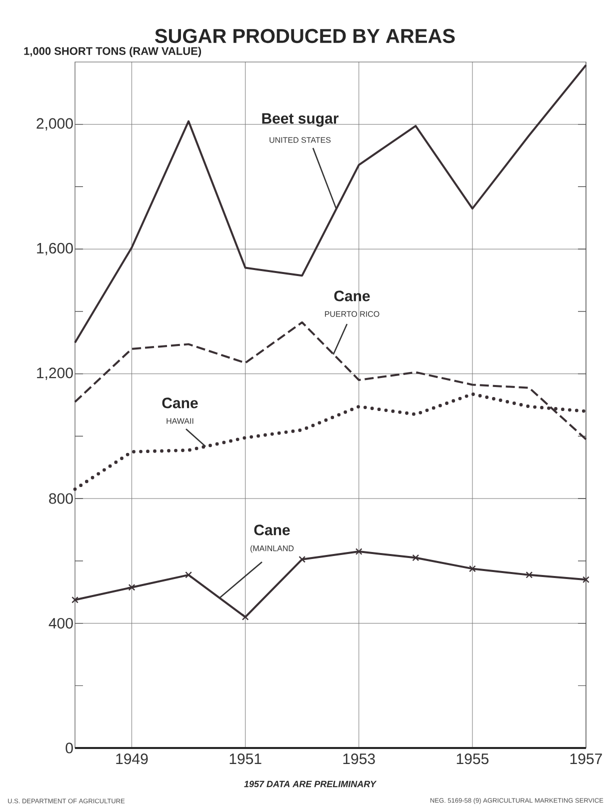 Image resolution: width=610 pixels, height=808 pixels. Describe the element at coordinates (132, 759) in the screenshot. I see `x-tick-label: 1949` at that location.